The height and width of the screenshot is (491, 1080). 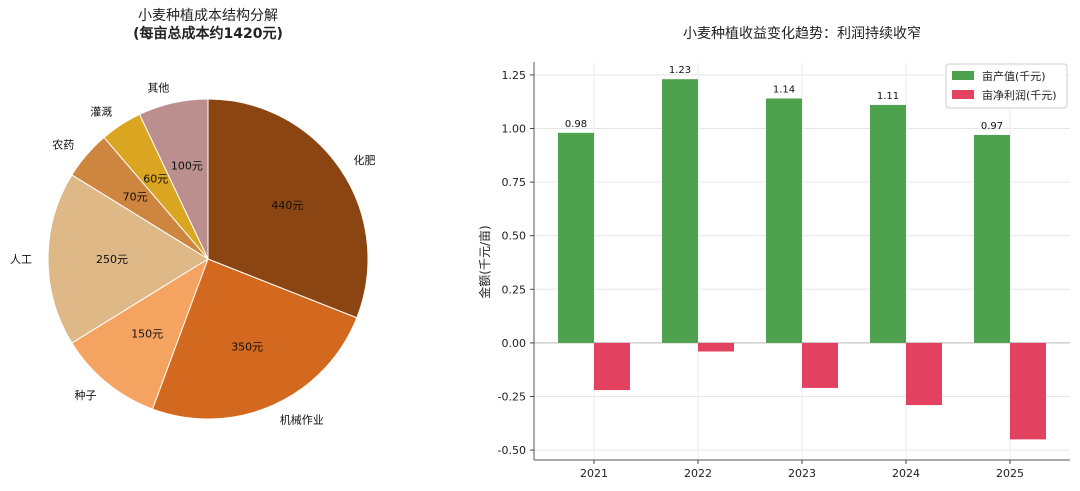 I want to click on bar-output-2021, so click(x=576, y=237).